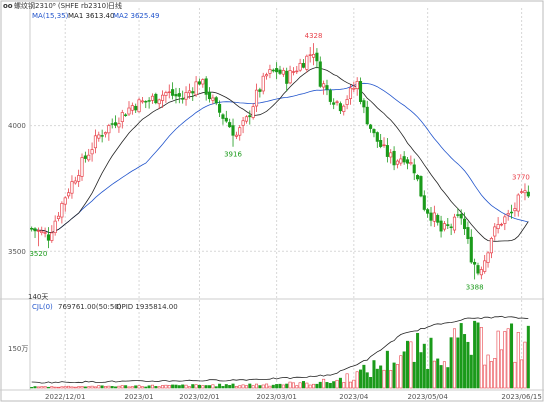 This screenshot has width=544, height=402. What do you see at coordinates (521, 397) in the screenshot?
I see `time-tick-label: 2023/06/15` at bounding box center [521, 397].